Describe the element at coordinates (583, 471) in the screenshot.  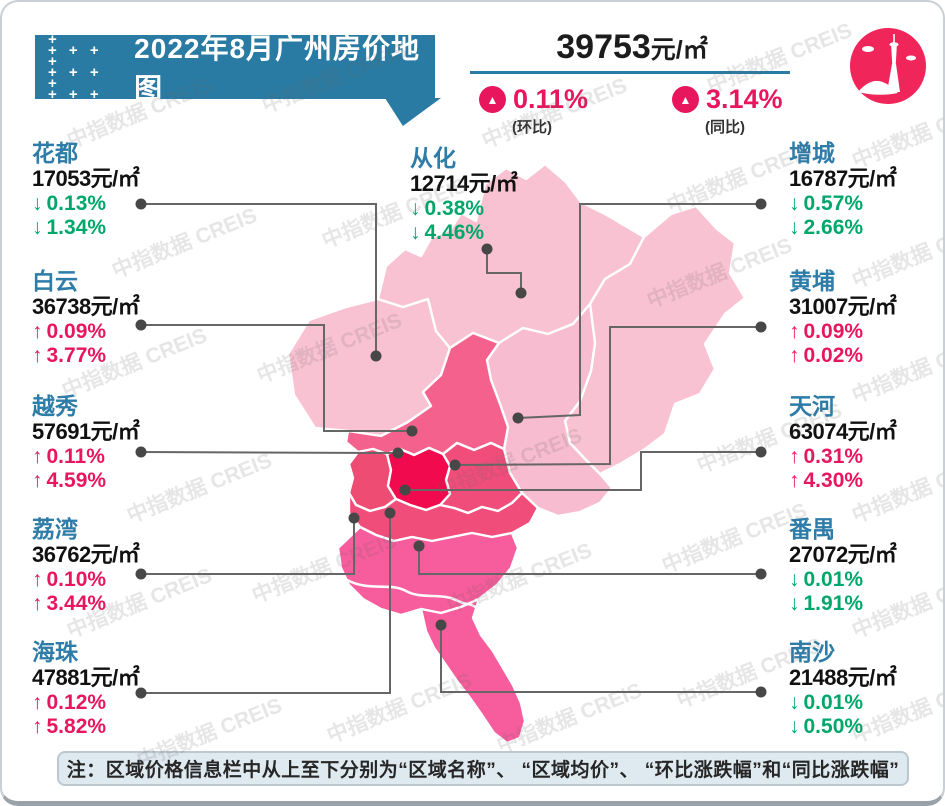
I see `connector-tianhe` at that location.